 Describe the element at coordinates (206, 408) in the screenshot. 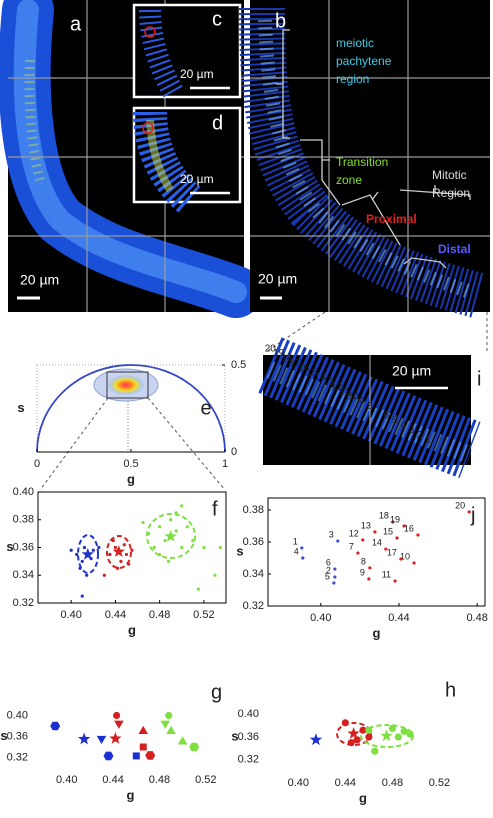

I see `panel-label: e` at that location.